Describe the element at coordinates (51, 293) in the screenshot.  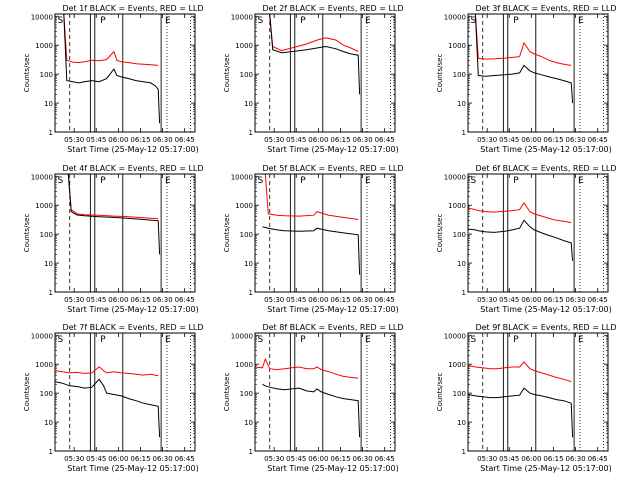
I see `panel-4-ytick-label: 1` at that location.